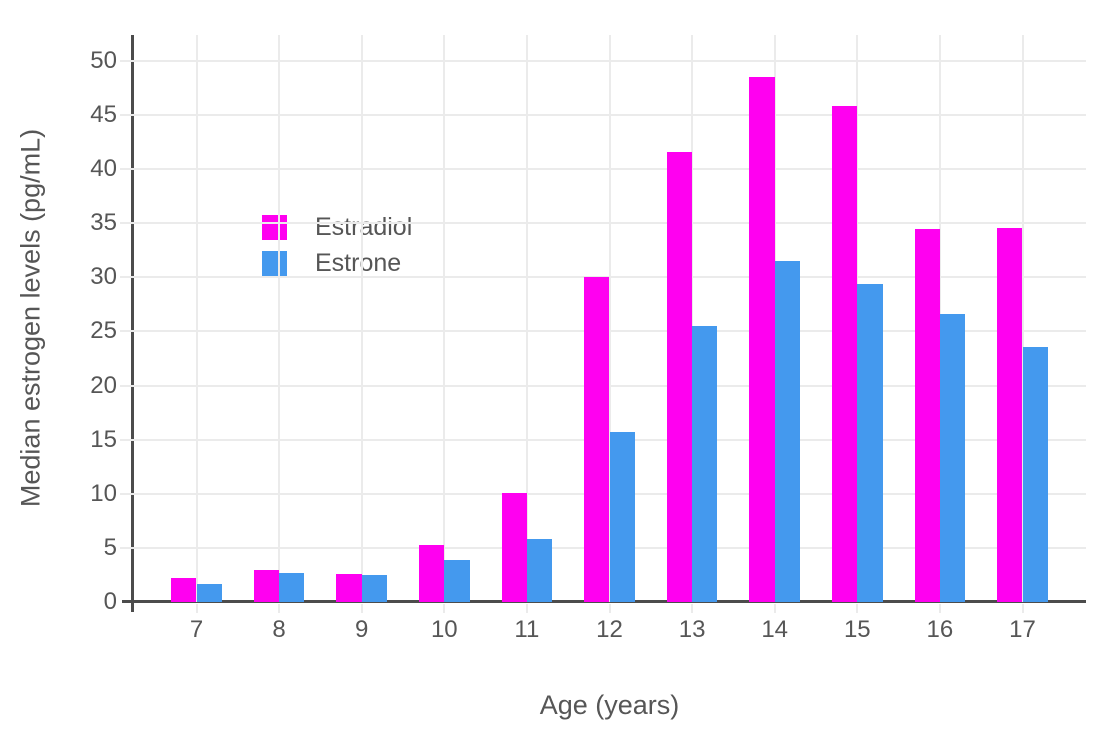 Image resolution: width=1112 pixels, height=748 pixels. What do you see at coordinates (103, 493) in the screenshot?
I see `y-tick-label: 10` at bounding box center [103, 493].